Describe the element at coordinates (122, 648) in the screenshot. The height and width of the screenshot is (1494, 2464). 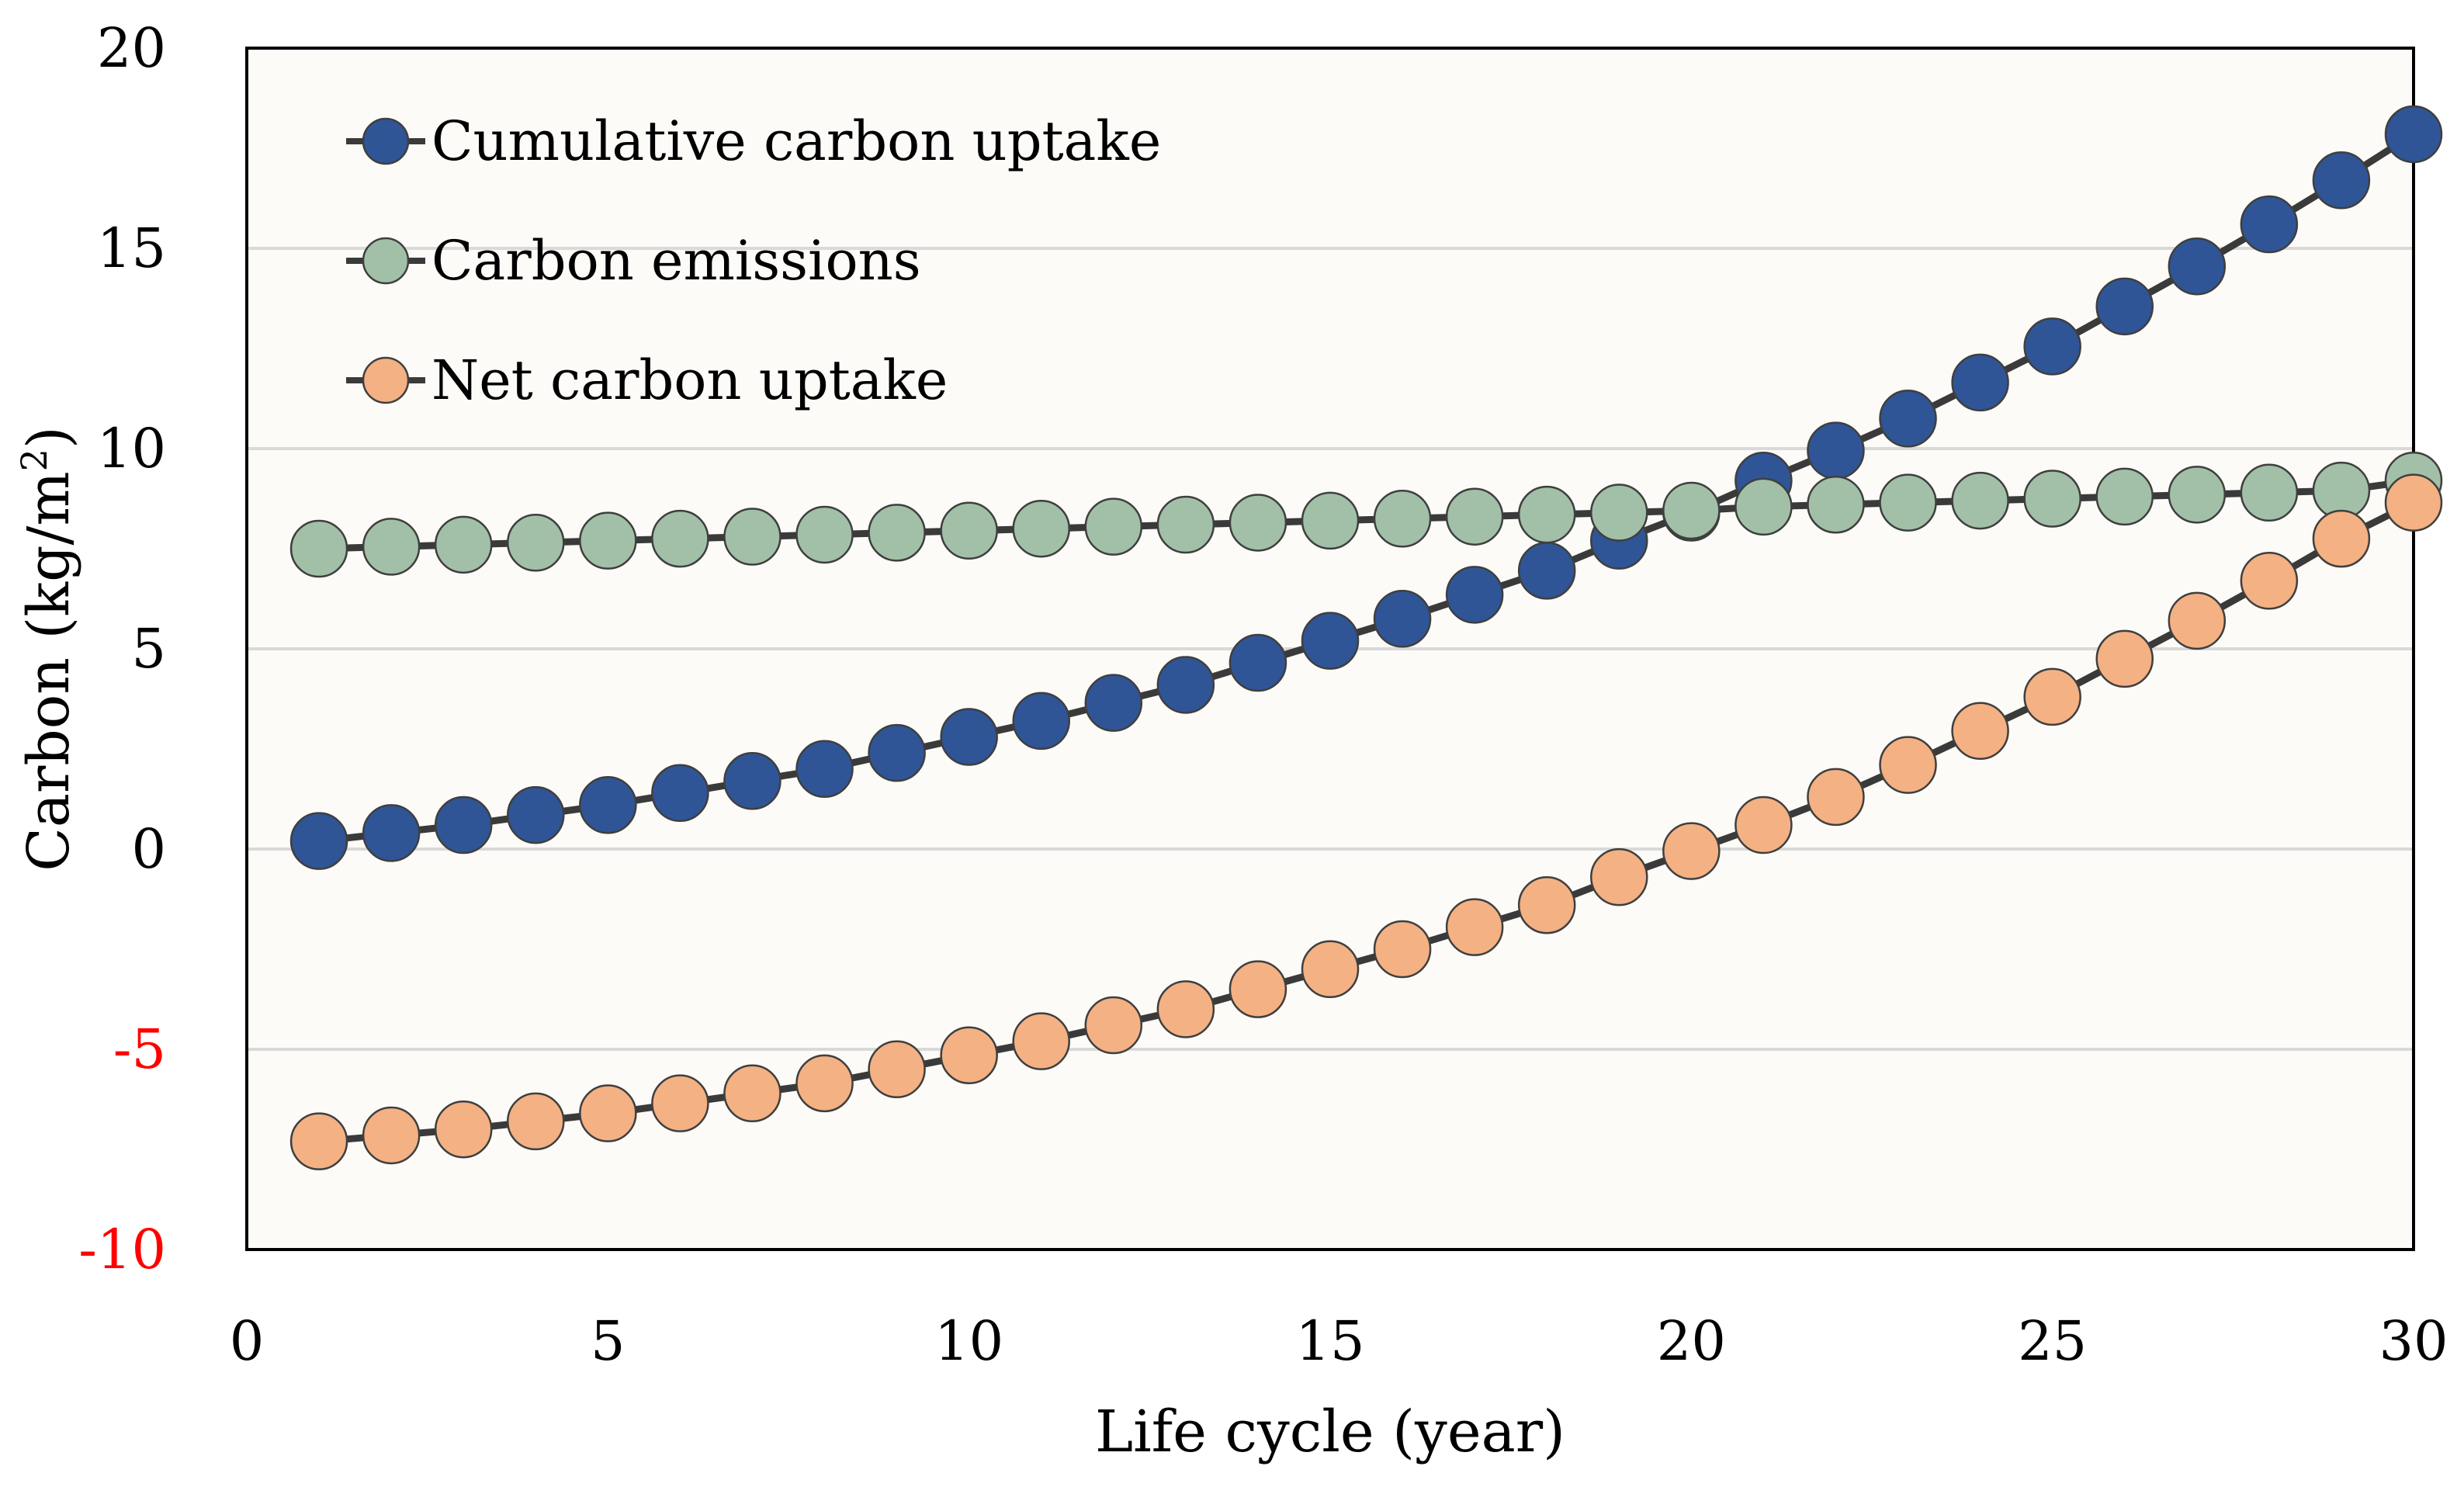
I see `y-axis-ticks: -10 -5 0 5 10 15 20` at that location.